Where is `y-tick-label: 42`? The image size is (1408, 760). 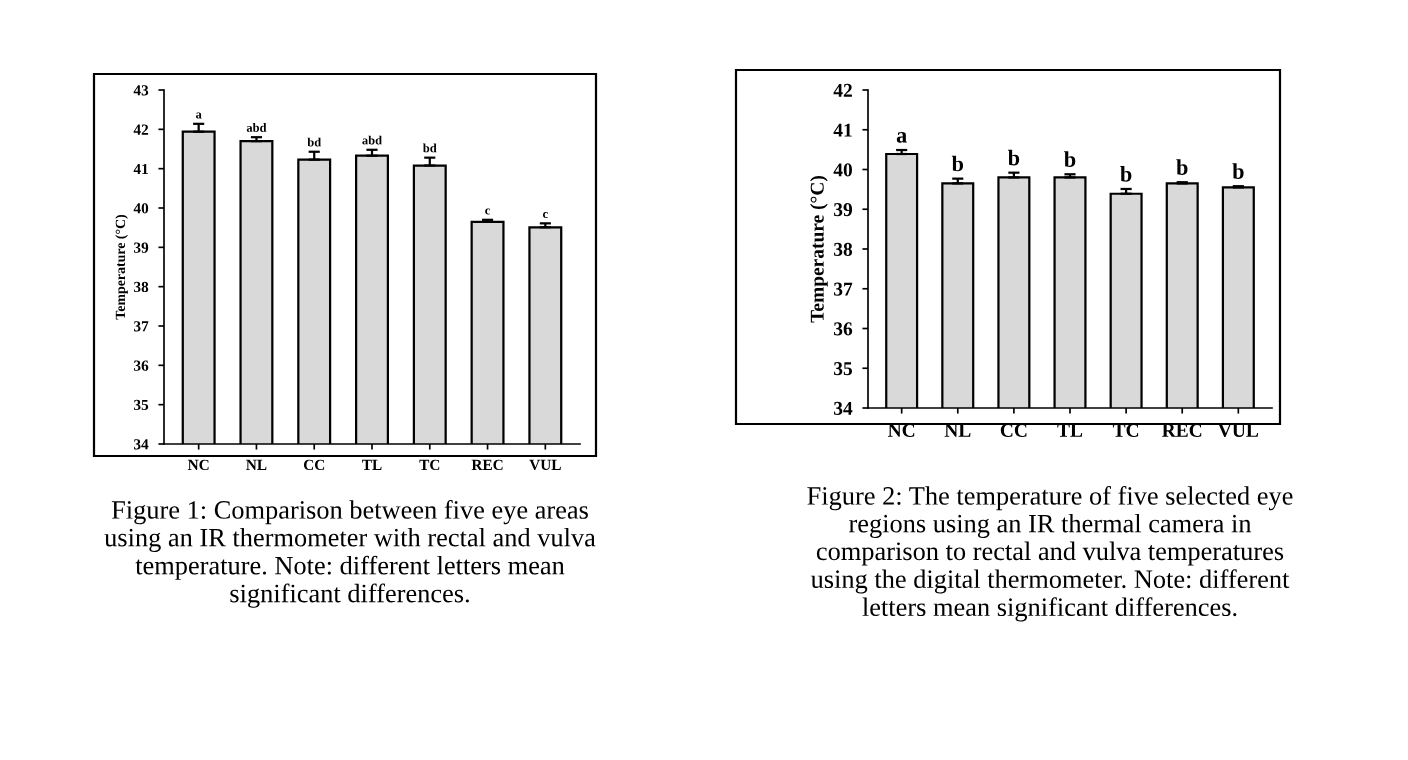
y-tick-label: 42 is located at coordinates (842, 90).